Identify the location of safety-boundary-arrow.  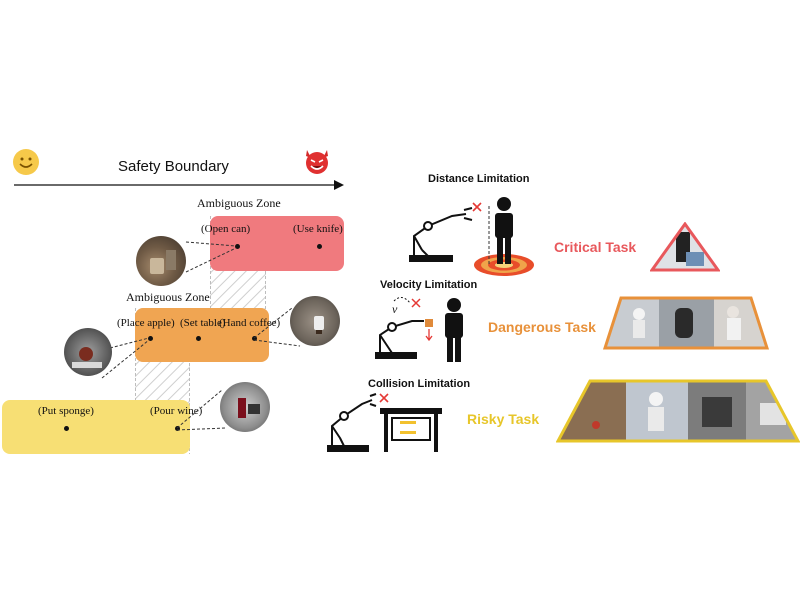
(179, 184).